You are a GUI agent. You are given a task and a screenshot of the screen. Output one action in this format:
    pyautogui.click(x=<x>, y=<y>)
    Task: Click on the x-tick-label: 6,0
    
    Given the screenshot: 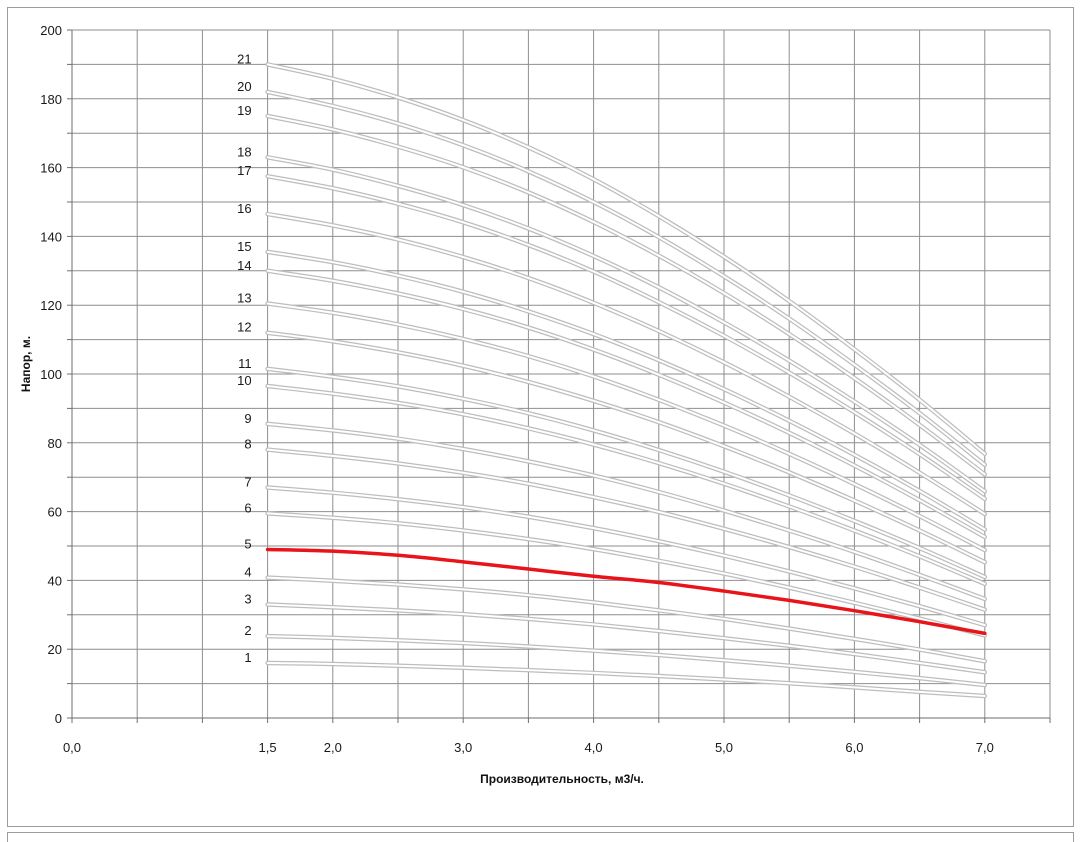 What is the action you would take?
    pyautogui.click(x=854, y=747)
    